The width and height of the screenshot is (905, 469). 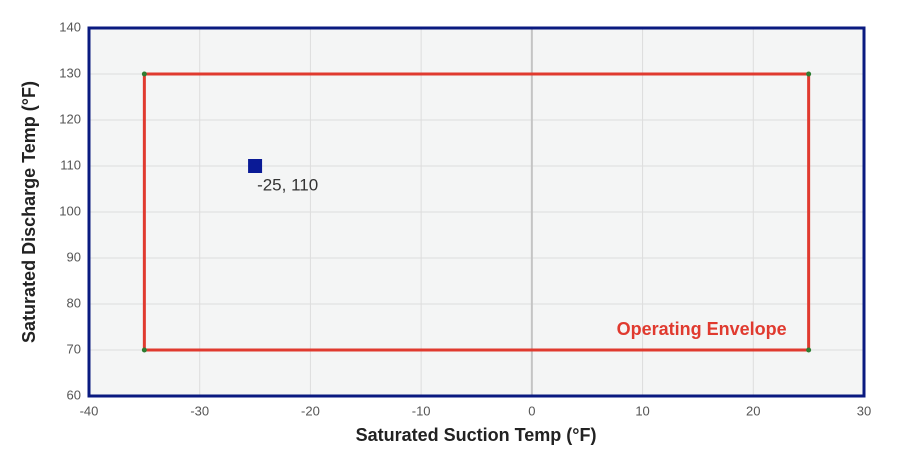 I want to click on y-tick-label: 60, so click(x=74, y=394).